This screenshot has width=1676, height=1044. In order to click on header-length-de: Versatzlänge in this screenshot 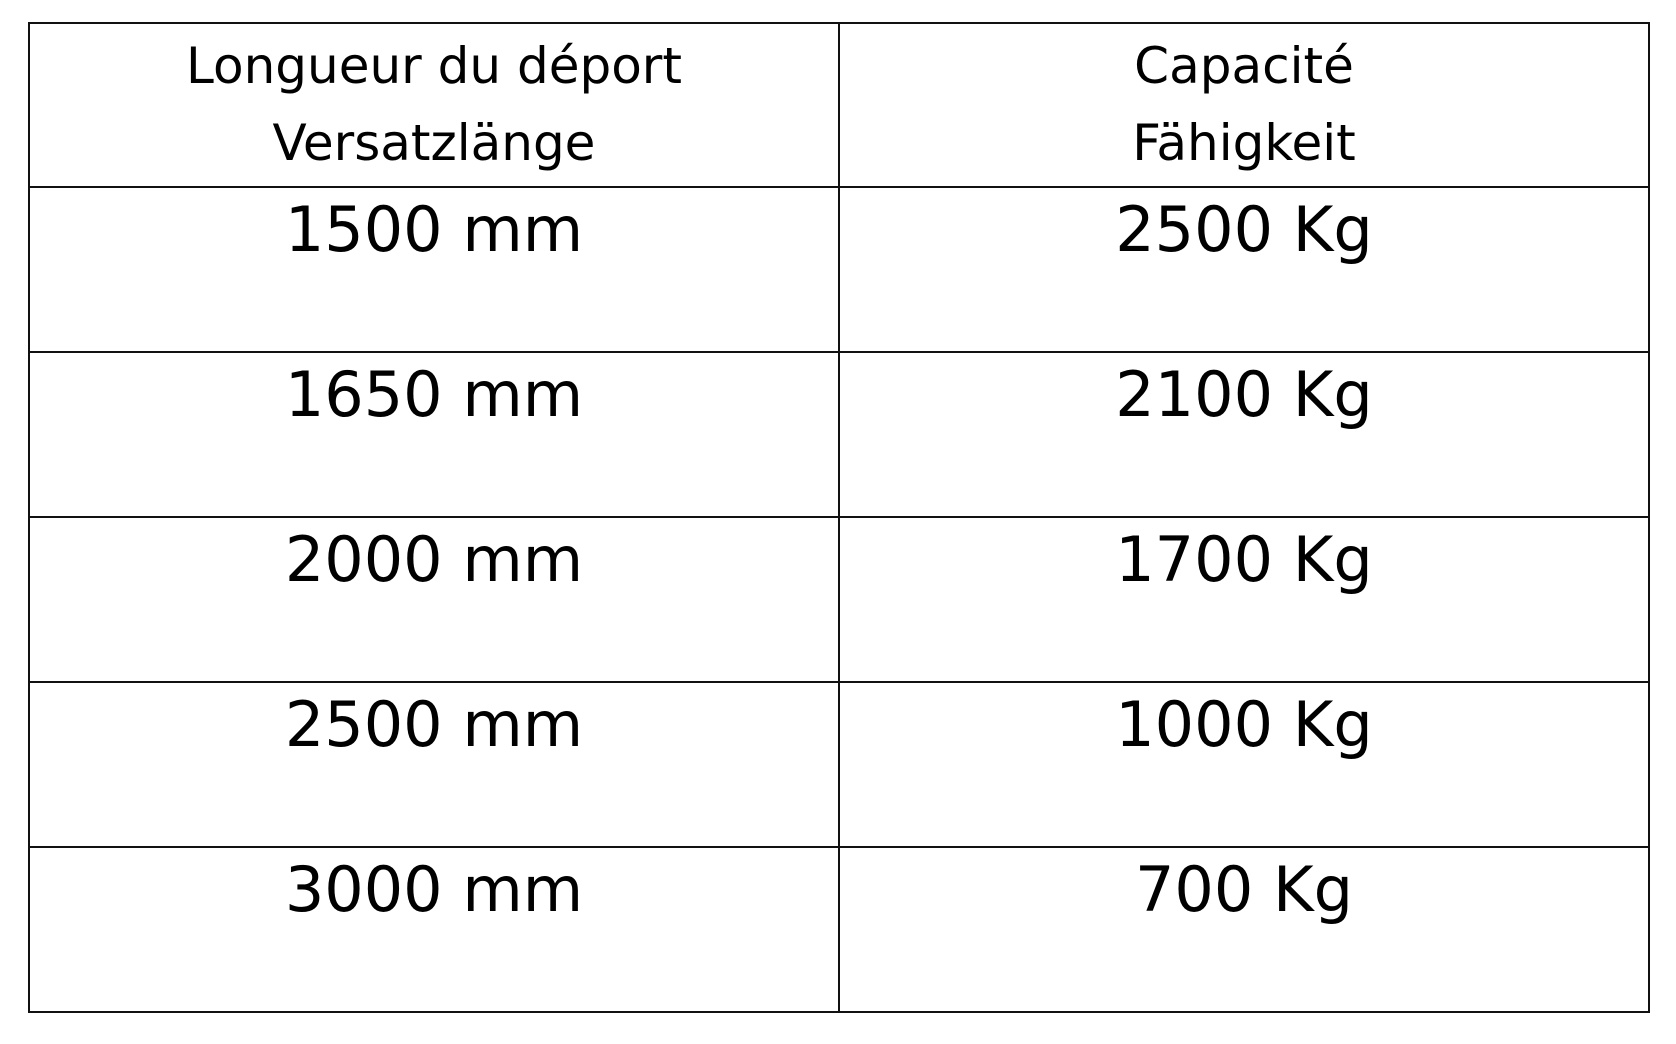, I will do `click(434, 143)`.